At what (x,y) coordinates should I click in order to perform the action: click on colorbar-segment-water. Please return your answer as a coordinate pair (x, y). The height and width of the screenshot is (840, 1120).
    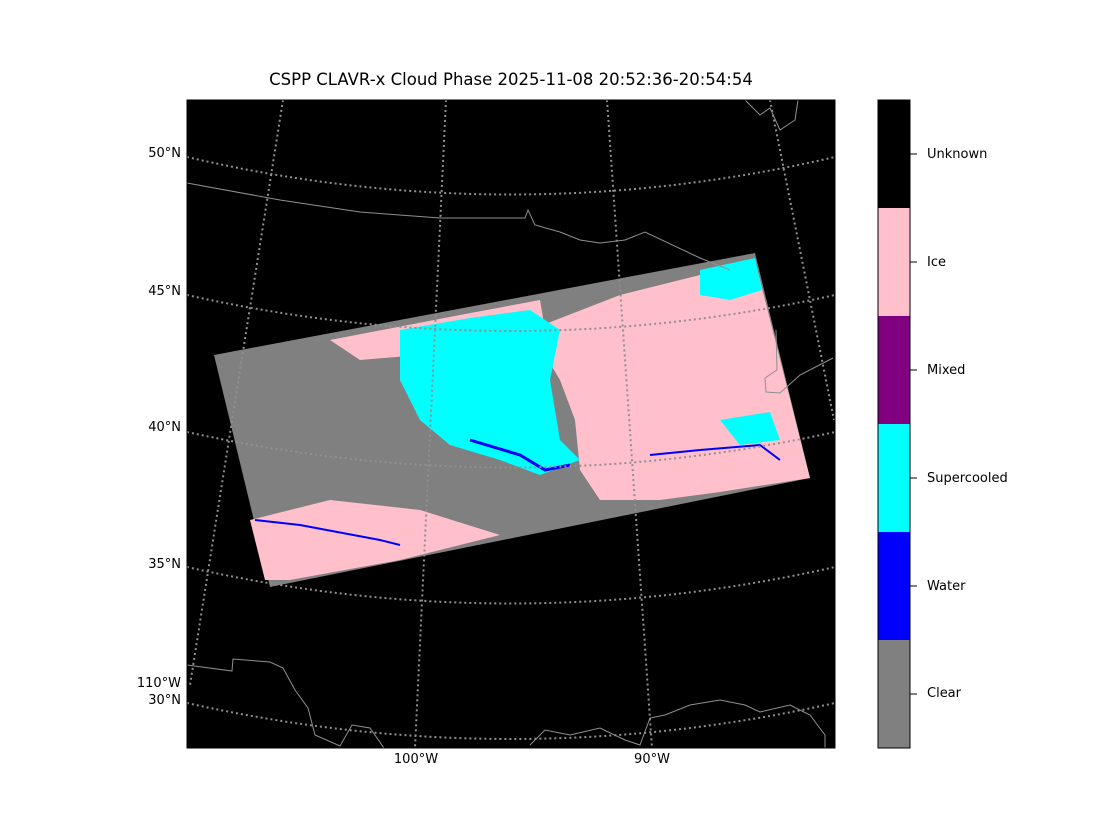
    Looking at the image, I should click on (894, 586).